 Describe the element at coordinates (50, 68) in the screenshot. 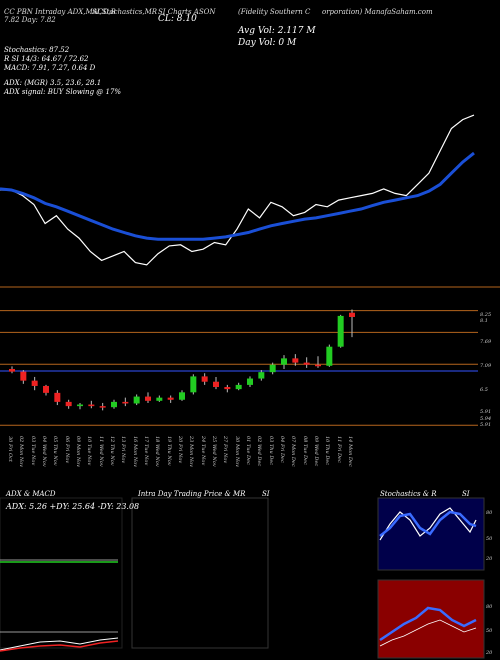

I see `macd-value: MACD: 7.91, 7.27, 0.64 D` at that location.